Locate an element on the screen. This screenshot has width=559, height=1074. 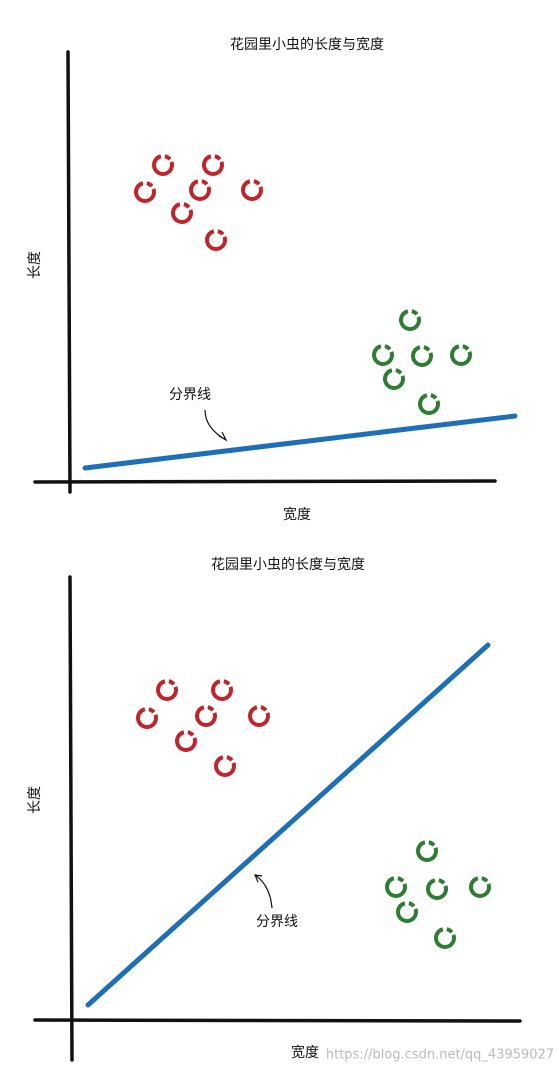
watermark: https://blog.csdn.net/qq_43959027 is located at coordinates (440, 1055).